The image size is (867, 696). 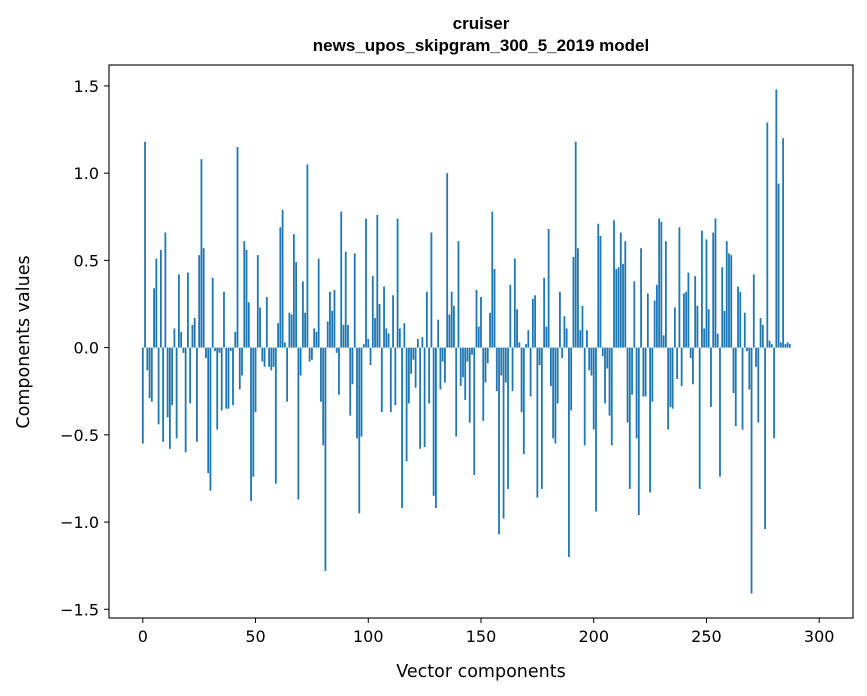 What do you see at coordinates (86, 173) in the screenshot?
I see `y-tick-label: 1.0` at bounding box center [86, 173].